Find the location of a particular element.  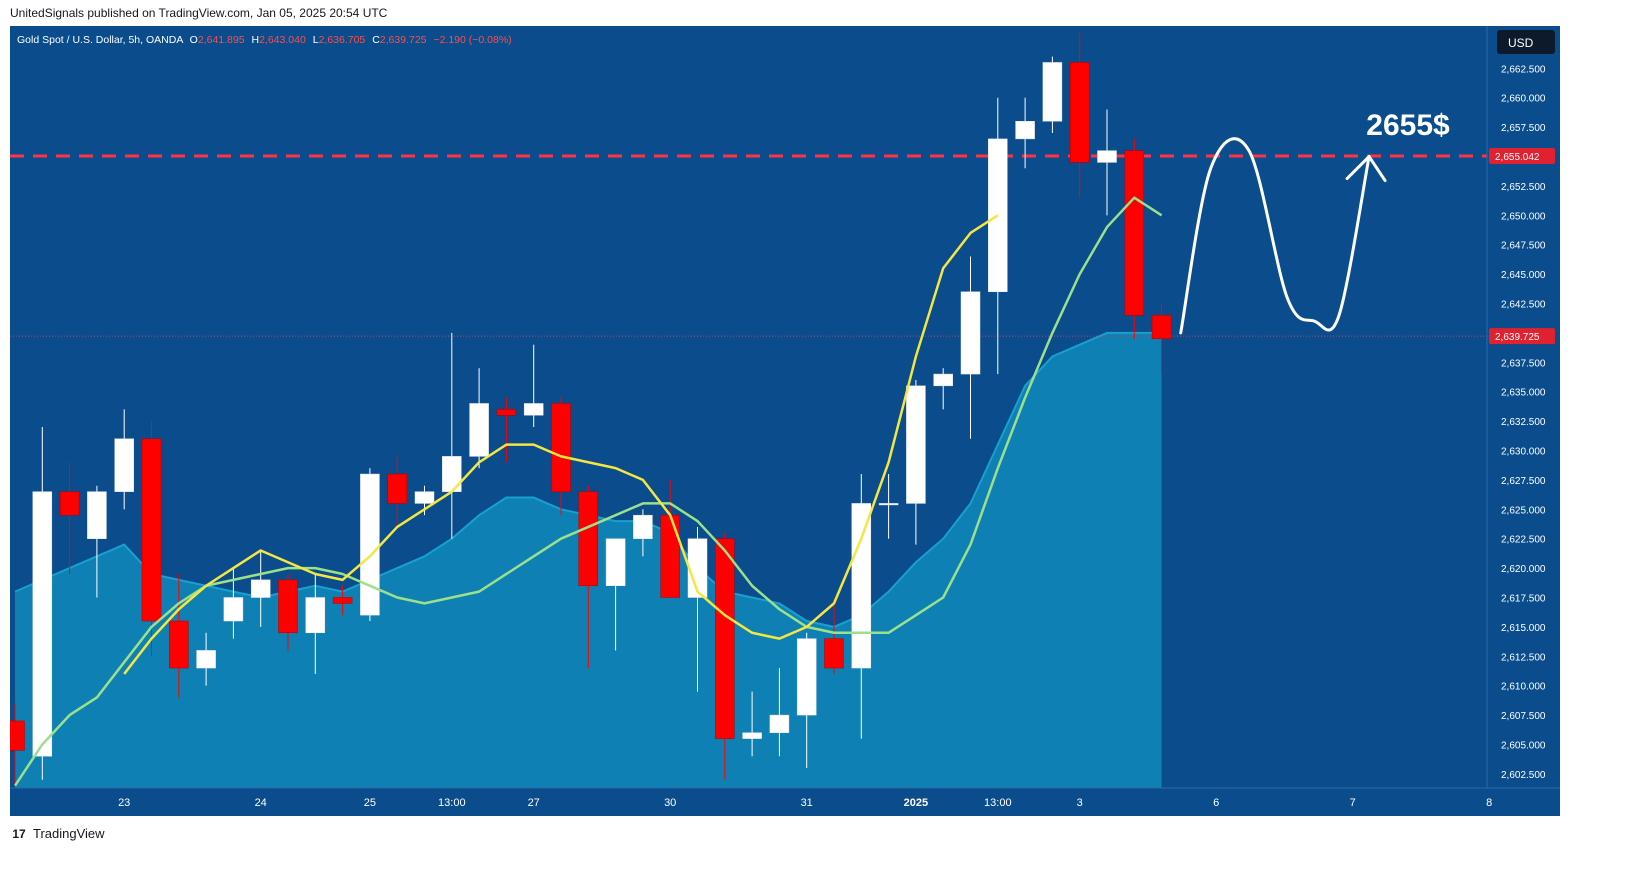

price-tags: 2,655.042 2,639.725 is located at coordinates (1522, 246).